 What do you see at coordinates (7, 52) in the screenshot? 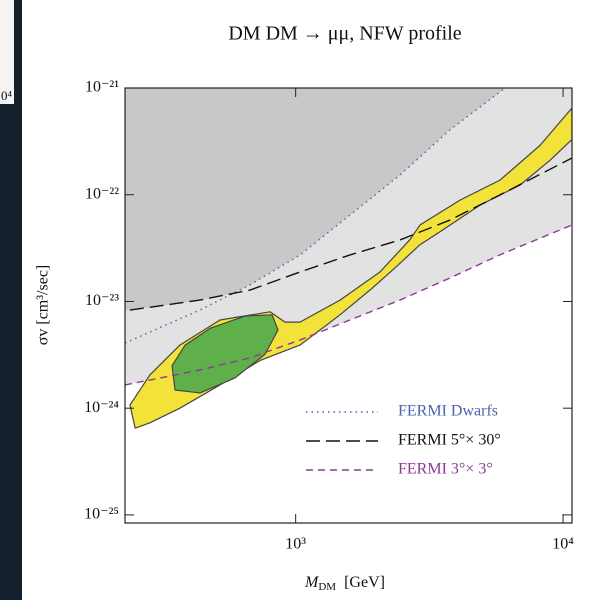
I see `other-figure-fragment` at bounding box center [7, 52].